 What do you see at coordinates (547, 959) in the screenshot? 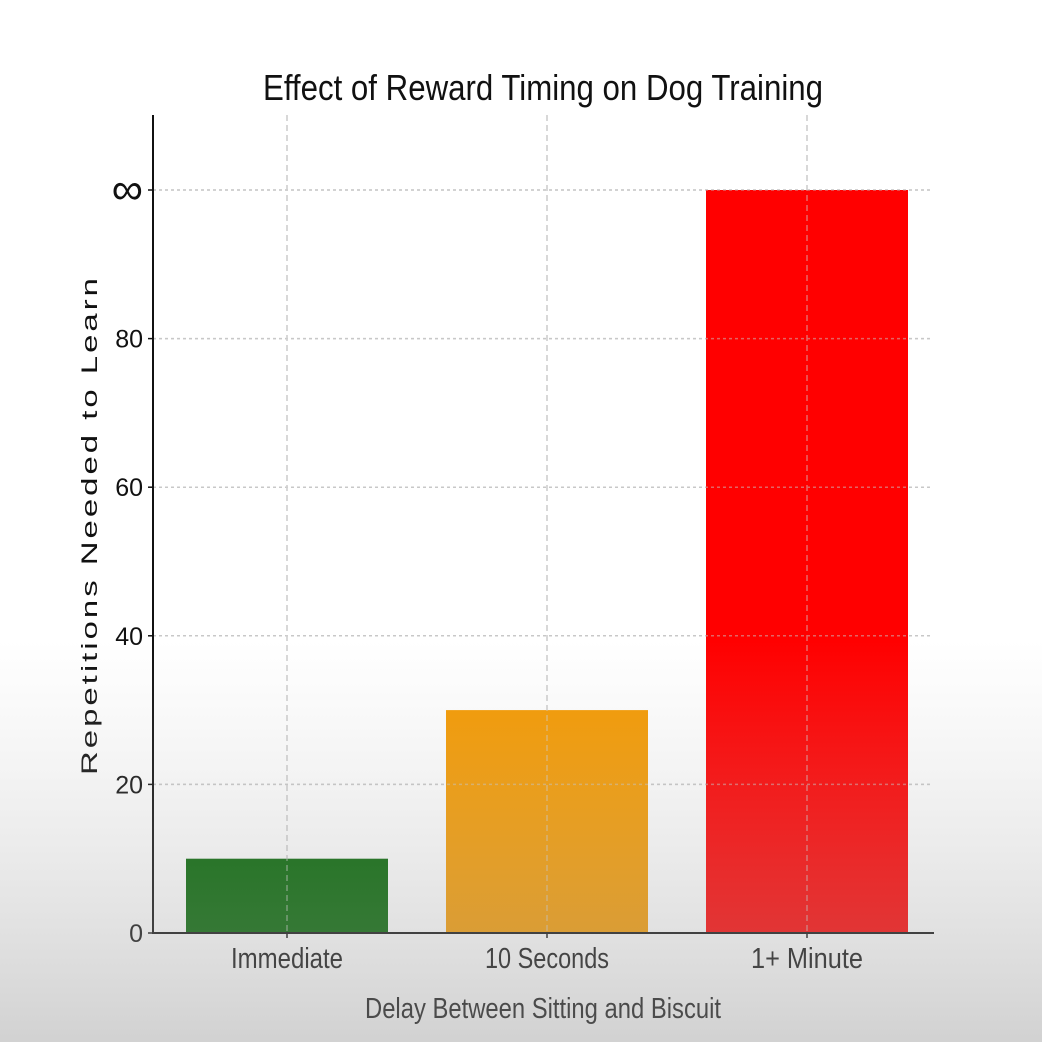
I see `x-tick-label: 10 Seconds` at bounding box center [547, 959].